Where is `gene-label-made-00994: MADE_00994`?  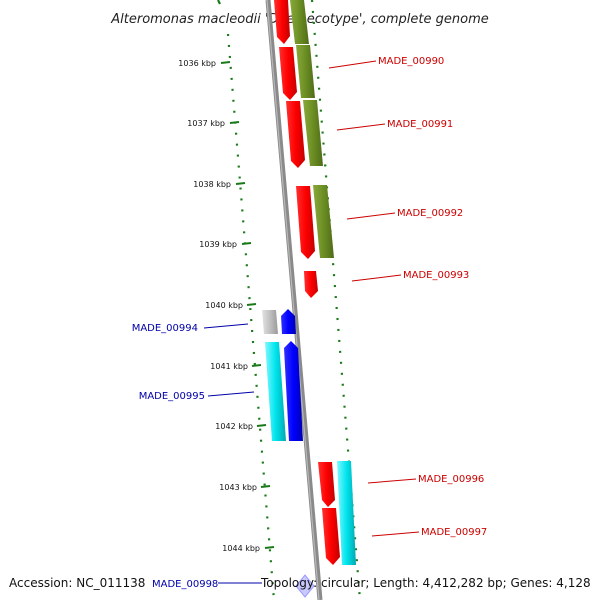
gene-label-made-00994: MADE_00994 is located at coordinates (165, 328).